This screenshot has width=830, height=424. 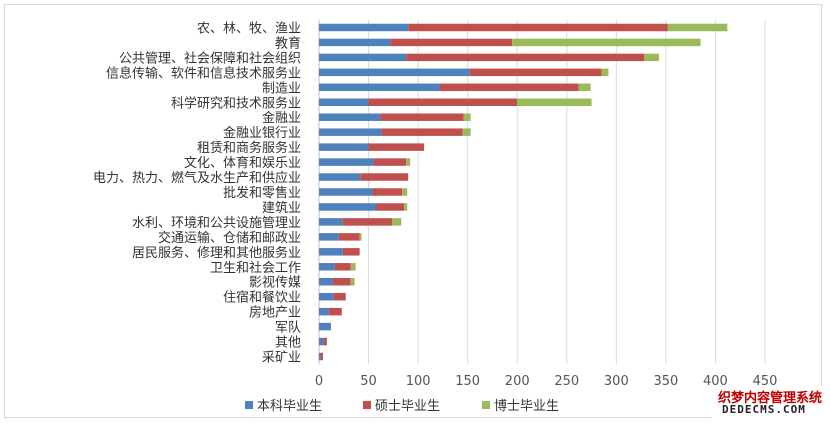 What do you see at coordinates (289, 406) in the screenshot?
I see `legend-label: 本科毕业生` at bounding box center [289, 406].